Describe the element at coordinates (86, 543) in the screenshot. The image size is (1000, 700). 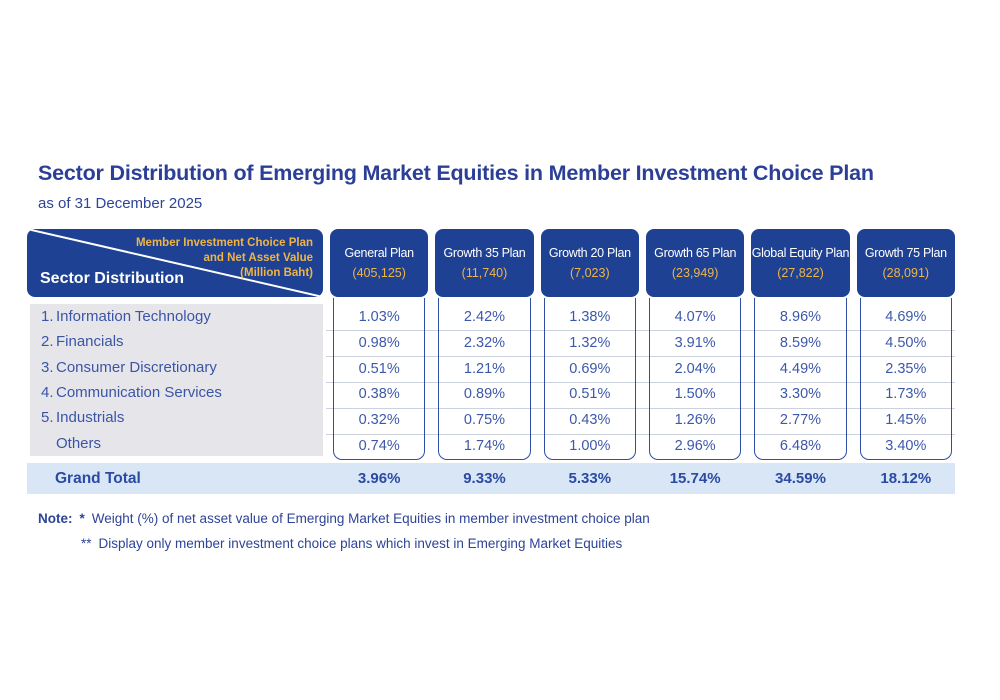
I see `note-marker: **` at that location.